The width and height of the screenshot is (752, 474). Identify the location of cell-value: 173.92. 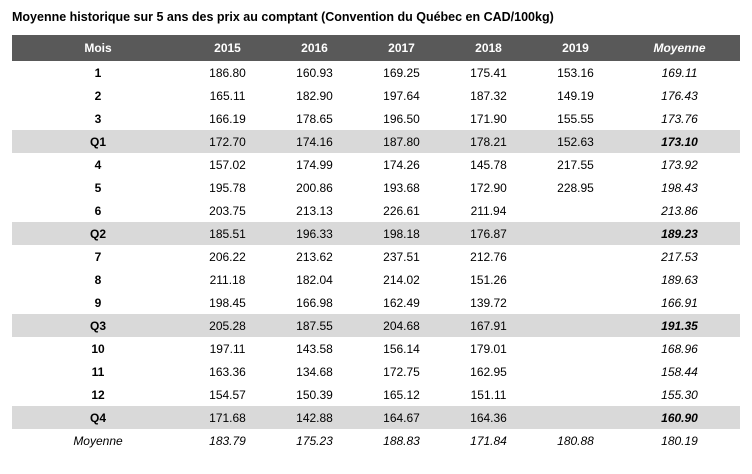
(679, 164).